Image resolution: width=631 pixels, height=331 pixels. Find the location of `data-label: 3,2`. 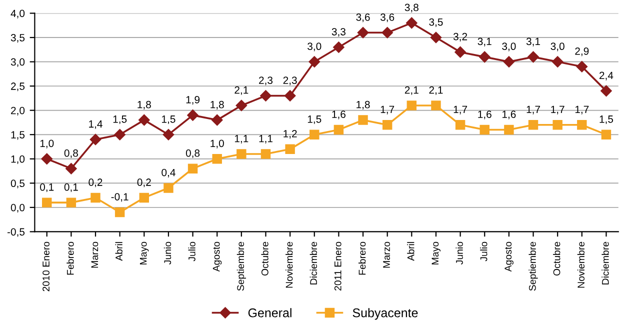

data-label: 3,2 is located at coordinates (460, 37).